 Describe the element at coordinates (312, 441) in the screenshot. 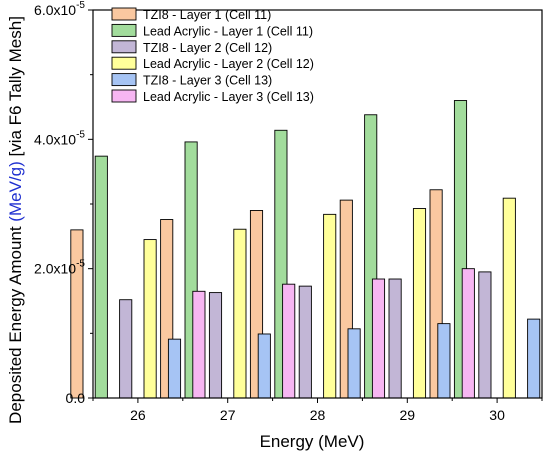

I see `x-axis-label: Energy (MeV)` at that location.